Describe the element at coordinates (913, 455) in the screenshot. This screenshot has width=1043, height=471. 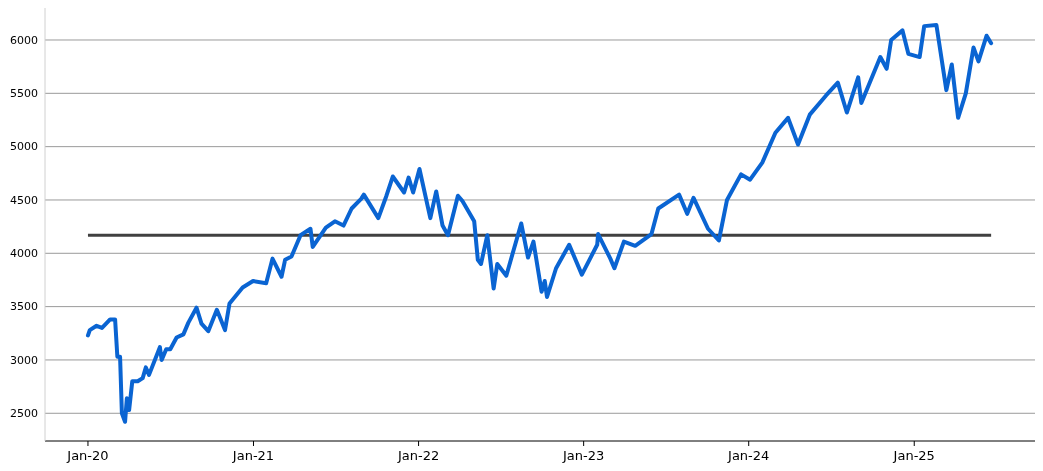
I see `x-tick-label: Jan-25` at that location.